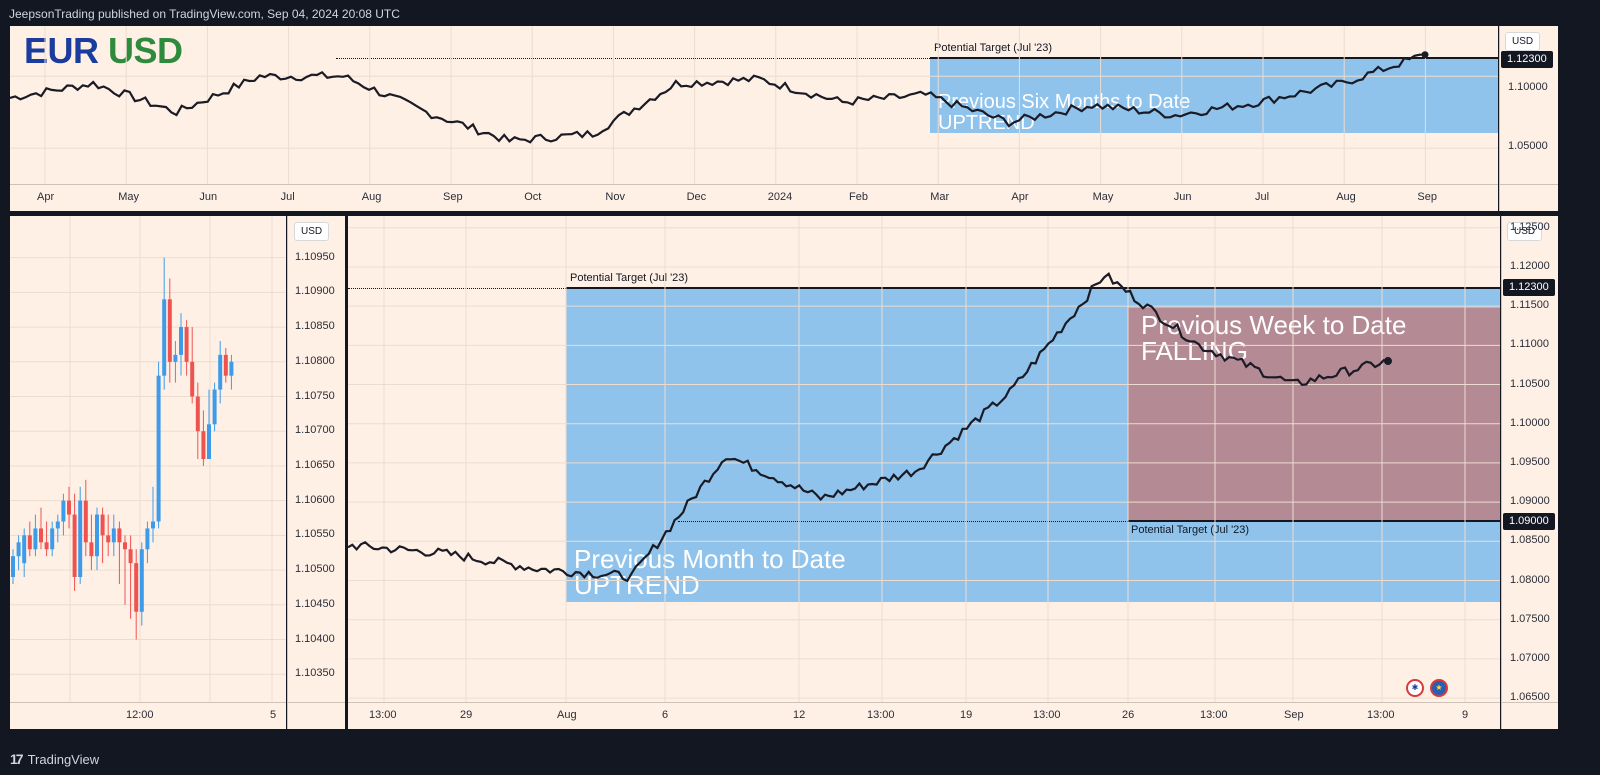  Describe the element at coordinates (799, 715) in the screenshot. I see `x-tick: 12` at that location.